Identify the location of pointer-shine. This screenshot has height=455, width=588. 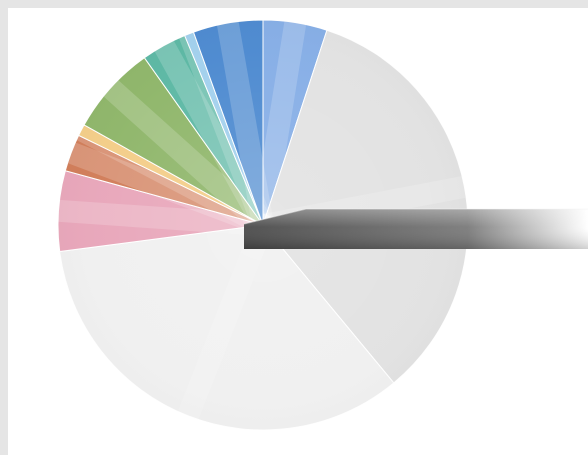
(416, 229).